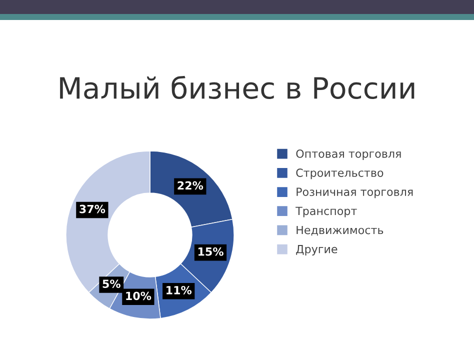  I want to click on legend-label: Оптовая торговля, so click(348, 154).